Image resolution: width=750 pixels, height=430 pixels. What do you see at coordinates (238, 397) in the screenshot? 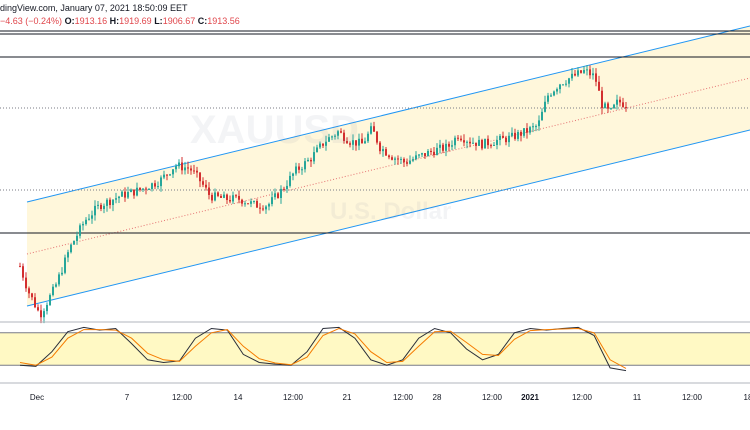
I see `x-tick-label: 14` at bounding box center [238, 397].